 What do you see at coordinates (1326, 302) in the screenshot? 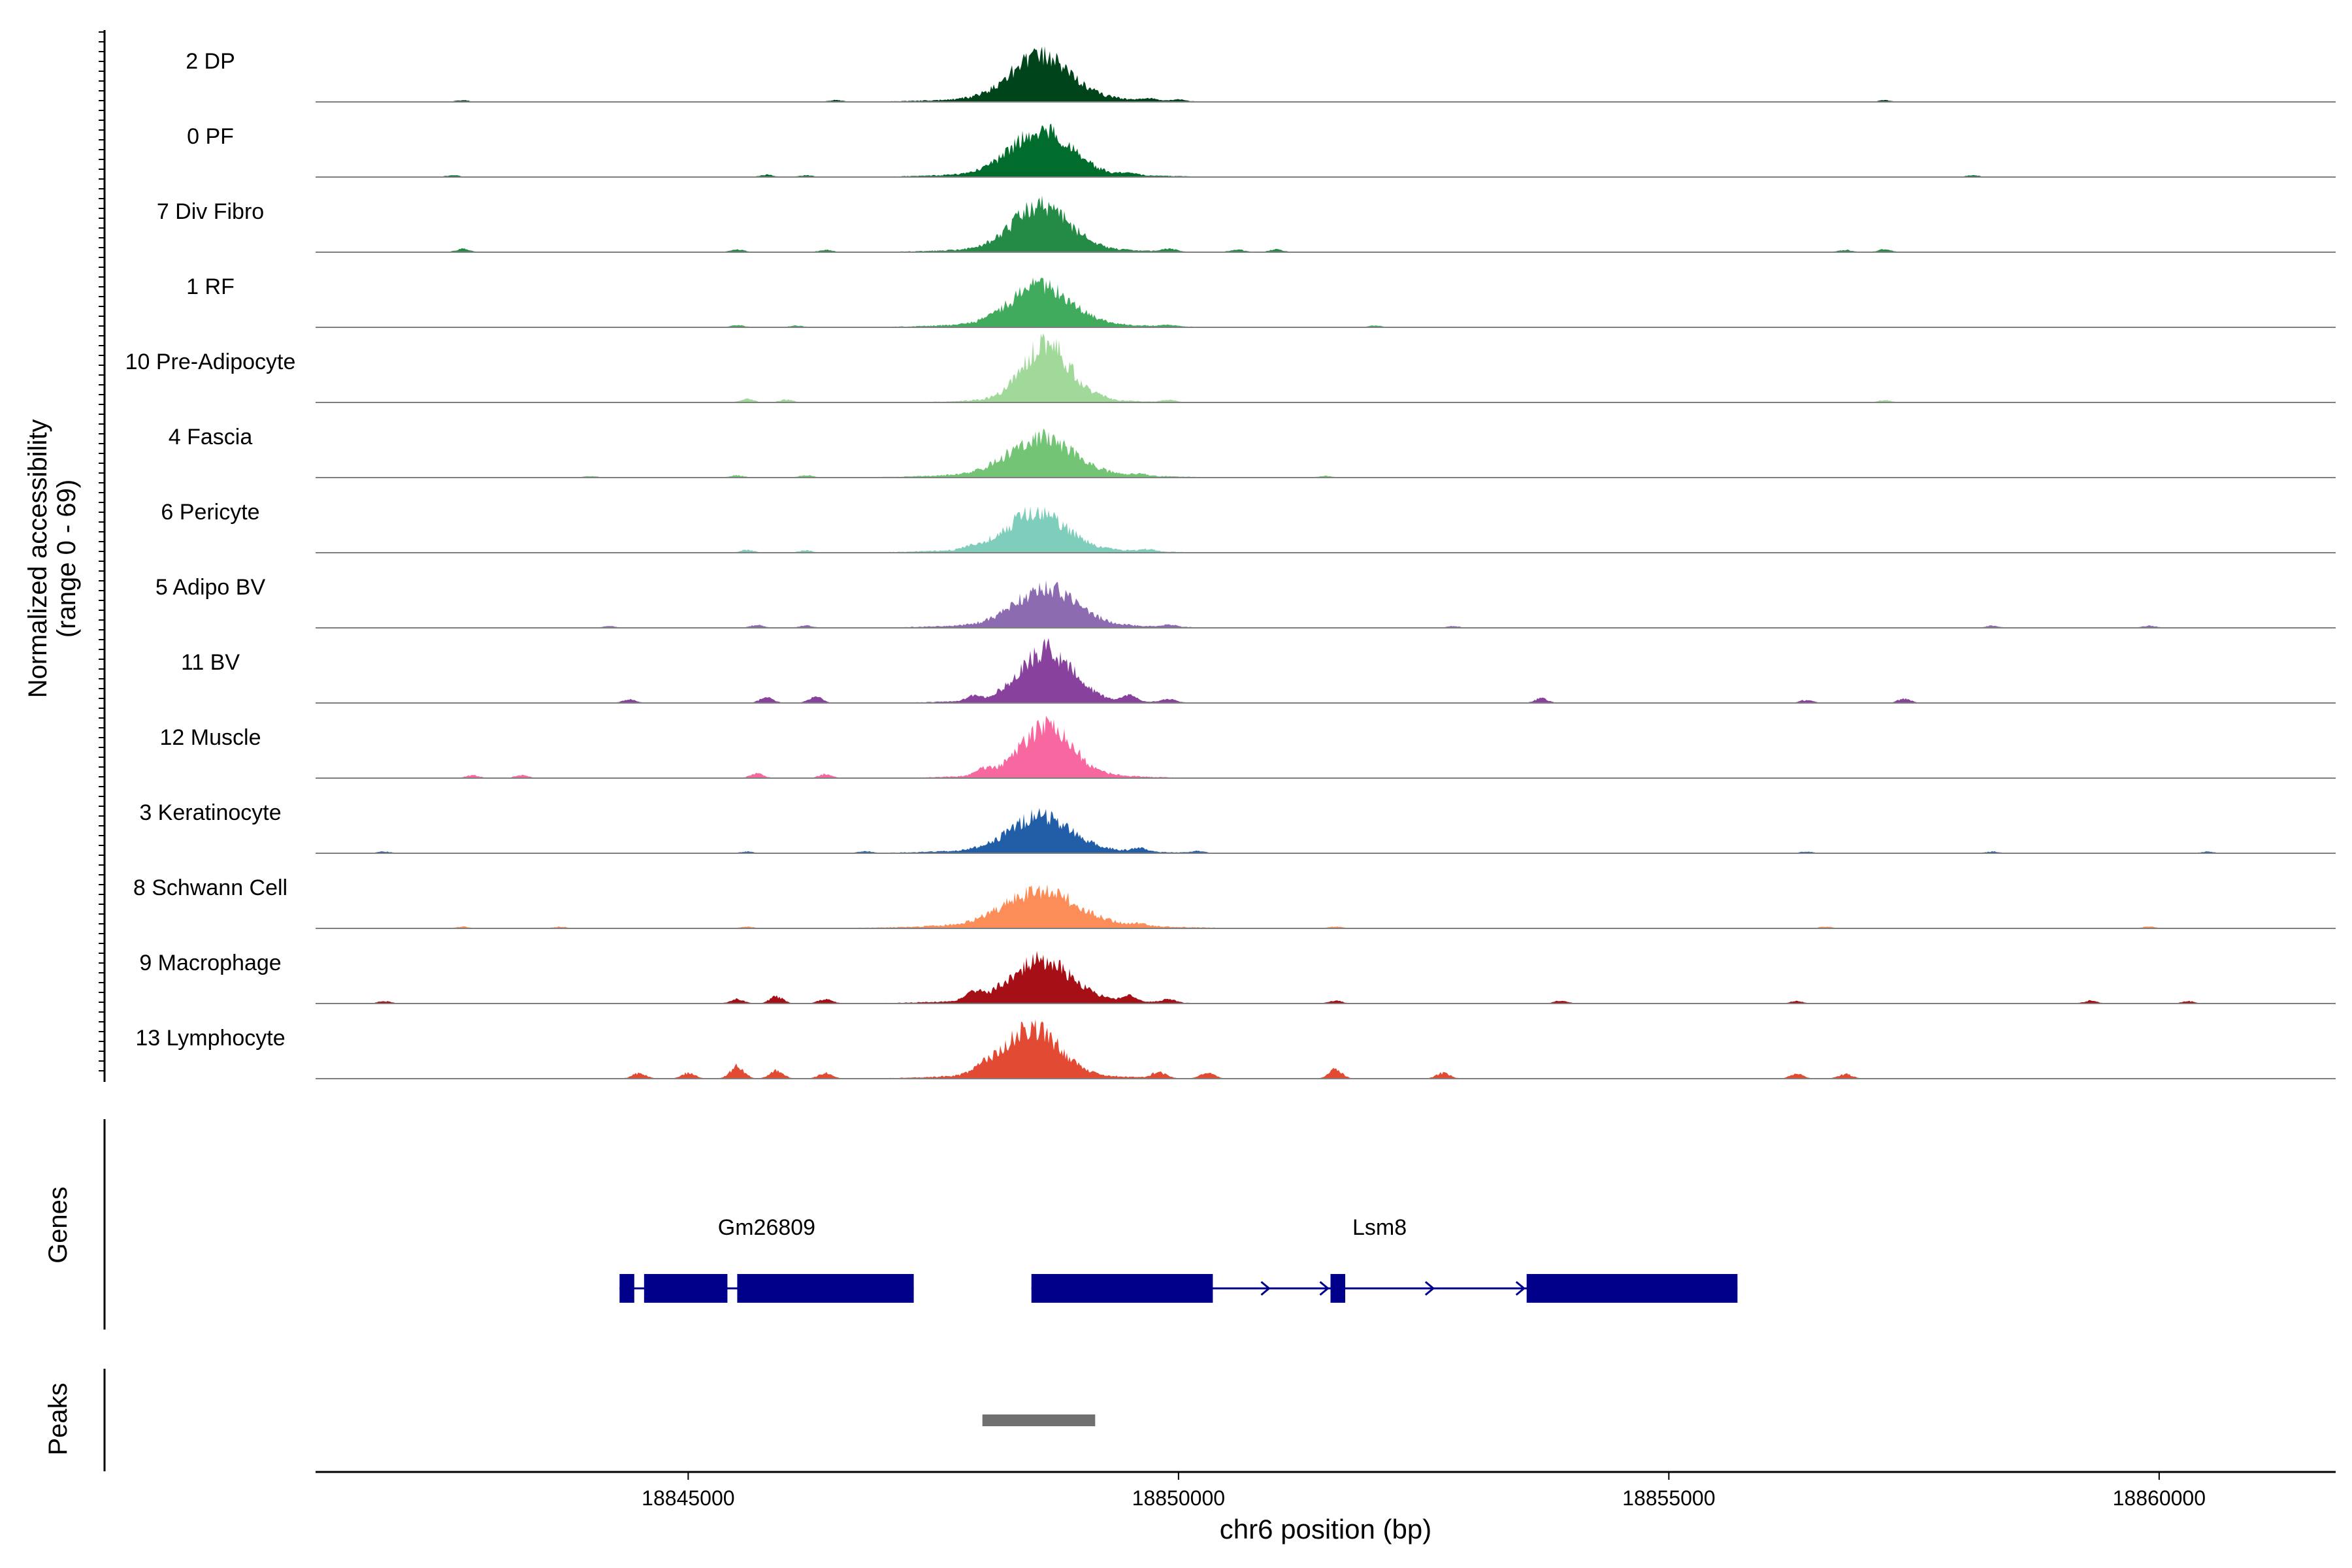
I see `coverage-area-1-rf` at bounding box center [1326, 302].